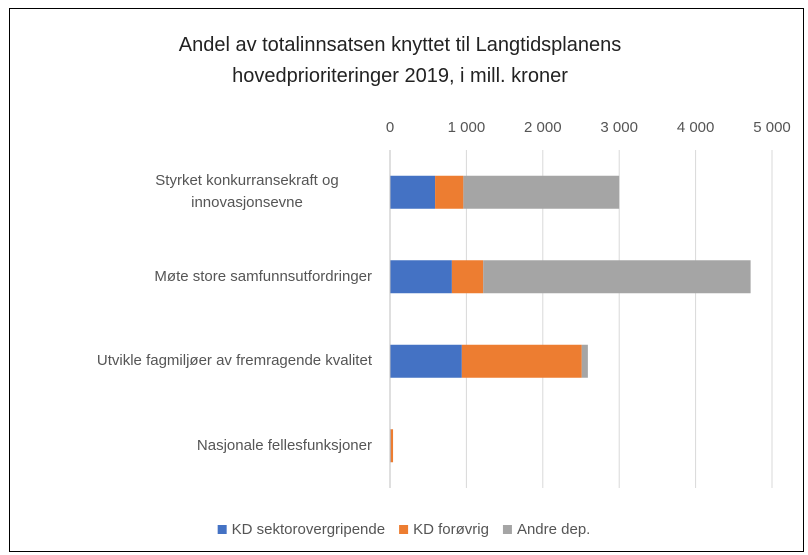 This screenshot has height=555, width=808. Describe the element at coordinates (390, 127) in the screenshot. I see `x-tick-label: 0` at that location.